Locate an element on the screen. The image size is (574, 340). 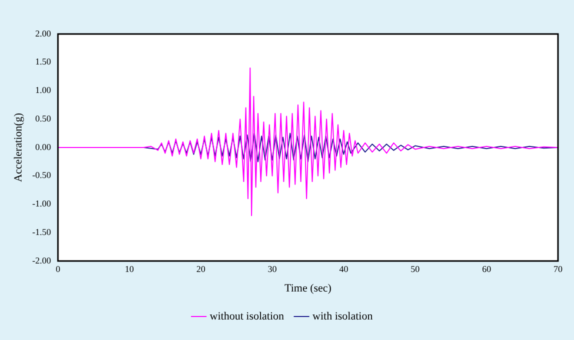
y-tick-label: -1.00 is located at coordinates (42, 203).